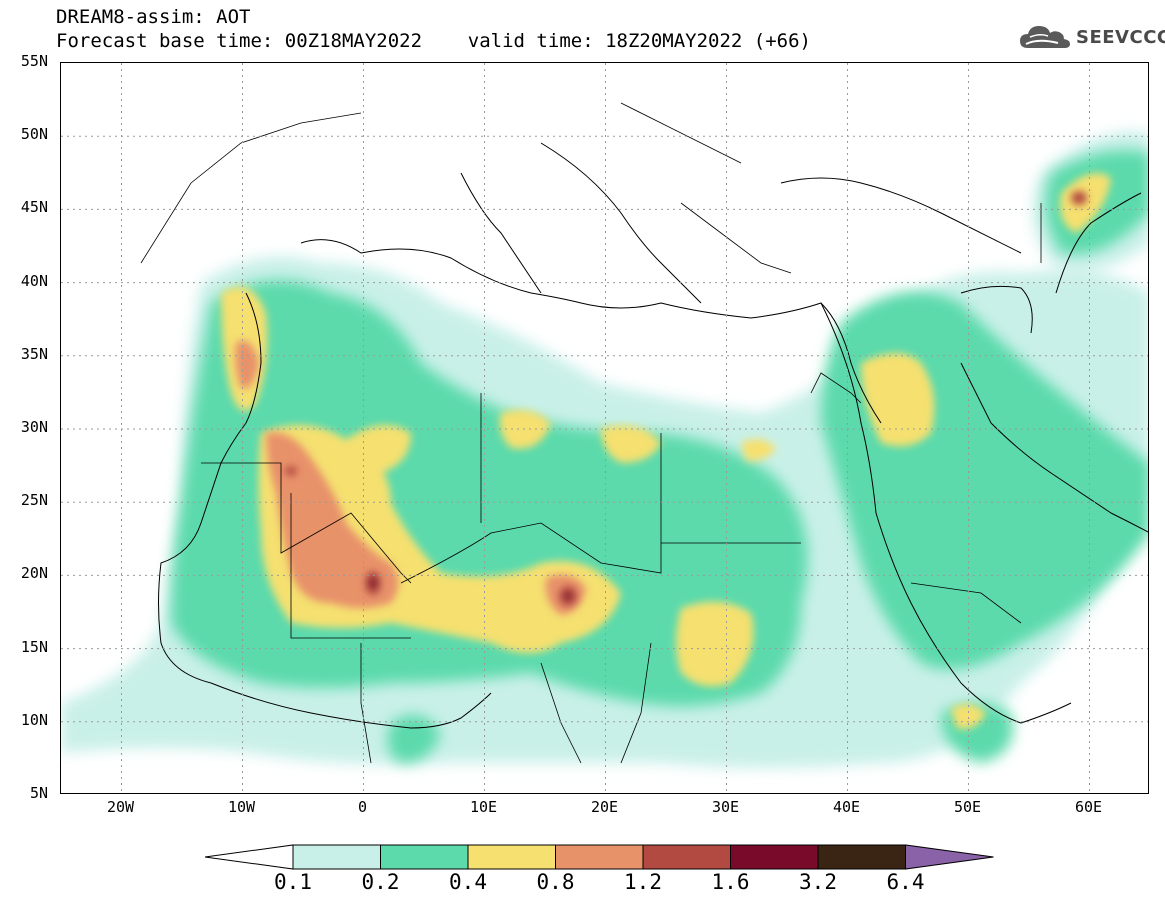  I want to click on lat-tick-label: 45N, so click(34, 207).